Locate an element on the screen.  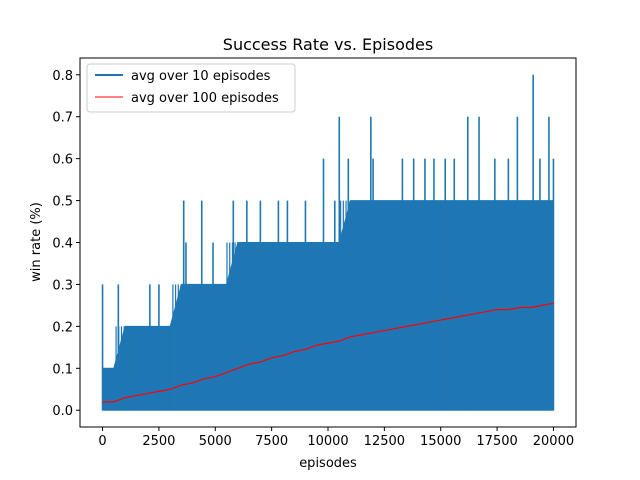
x-axis: 0 2500 5000 7500 10000 12500 15000 17500 20000 is located at coordinates (336, 438).